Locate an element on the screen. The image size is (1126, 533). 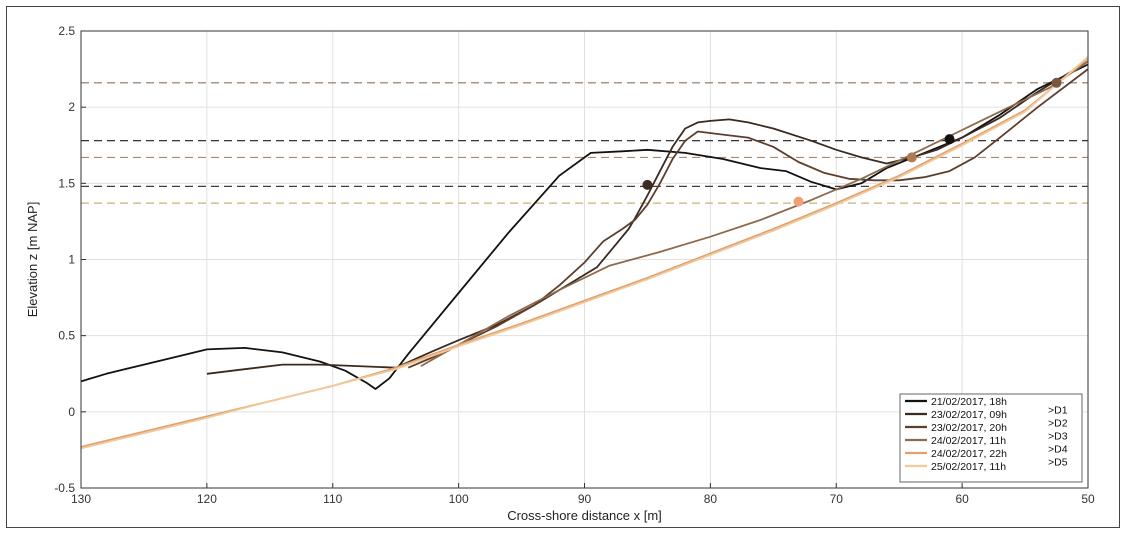
legend-box is located at coordinates (991, 438).